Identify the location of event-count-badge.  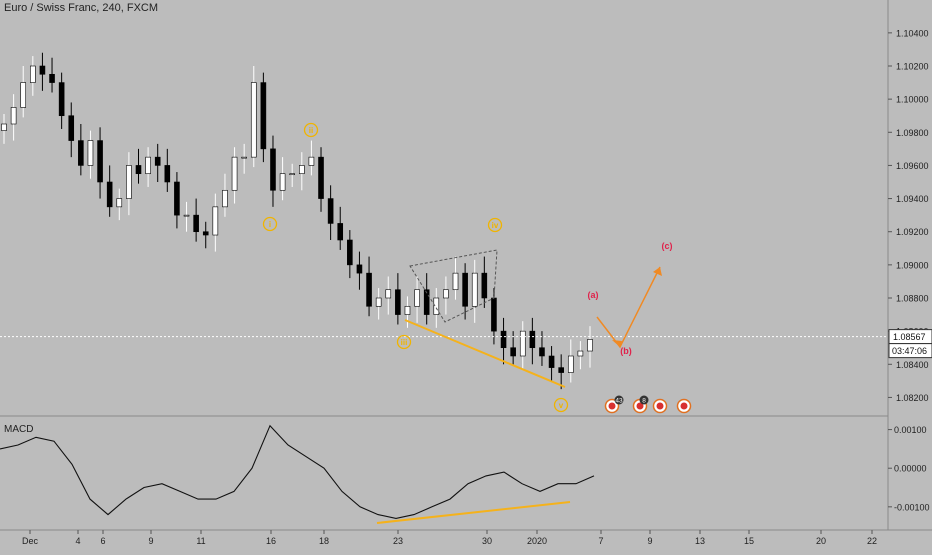
(644, 400).